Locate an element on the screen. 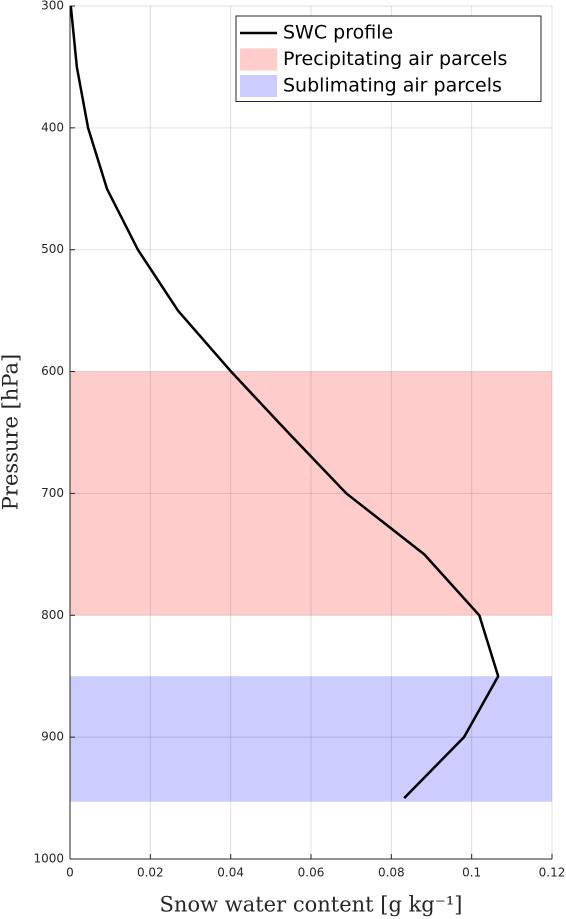  y-tick-label: 300 is located at coordinates (52, 6).